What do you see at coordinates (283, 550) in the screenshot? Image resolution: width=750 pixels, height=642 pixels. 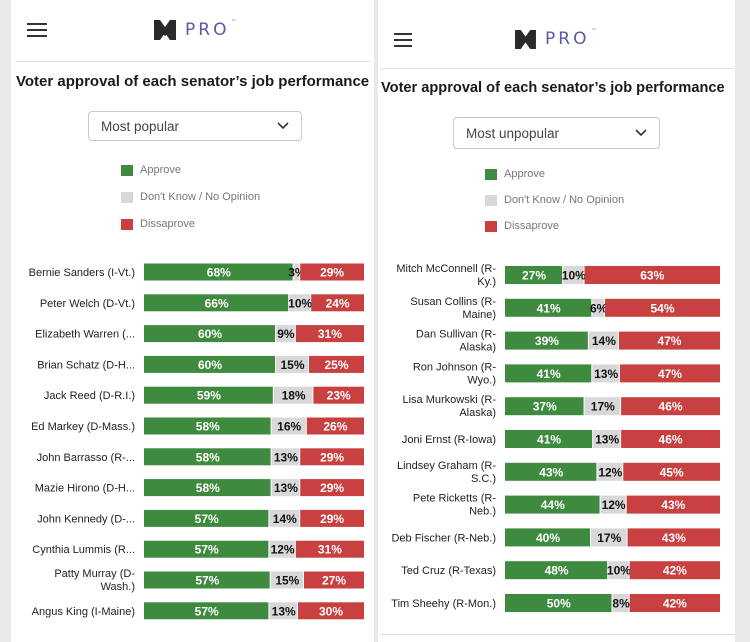 I see `data-label-dont-know: 12%` at bounding box center [283, 550].